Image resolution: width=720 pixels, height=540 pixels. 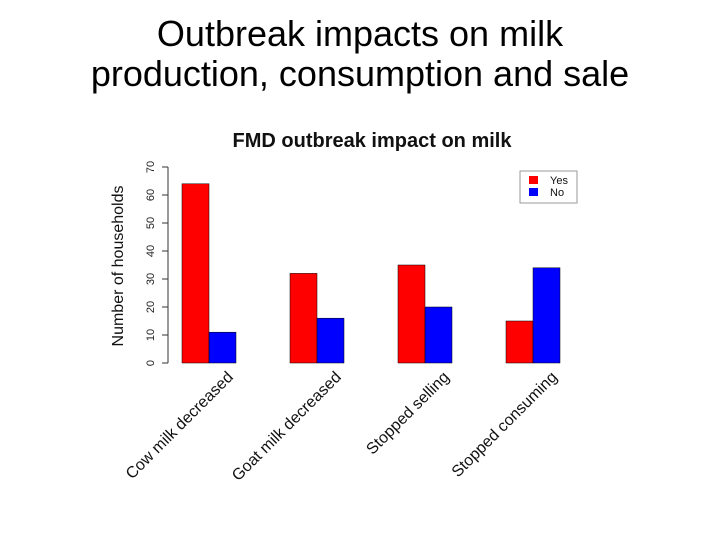 I want to click on legend-swatch-yes, so click(x=533, y=180).